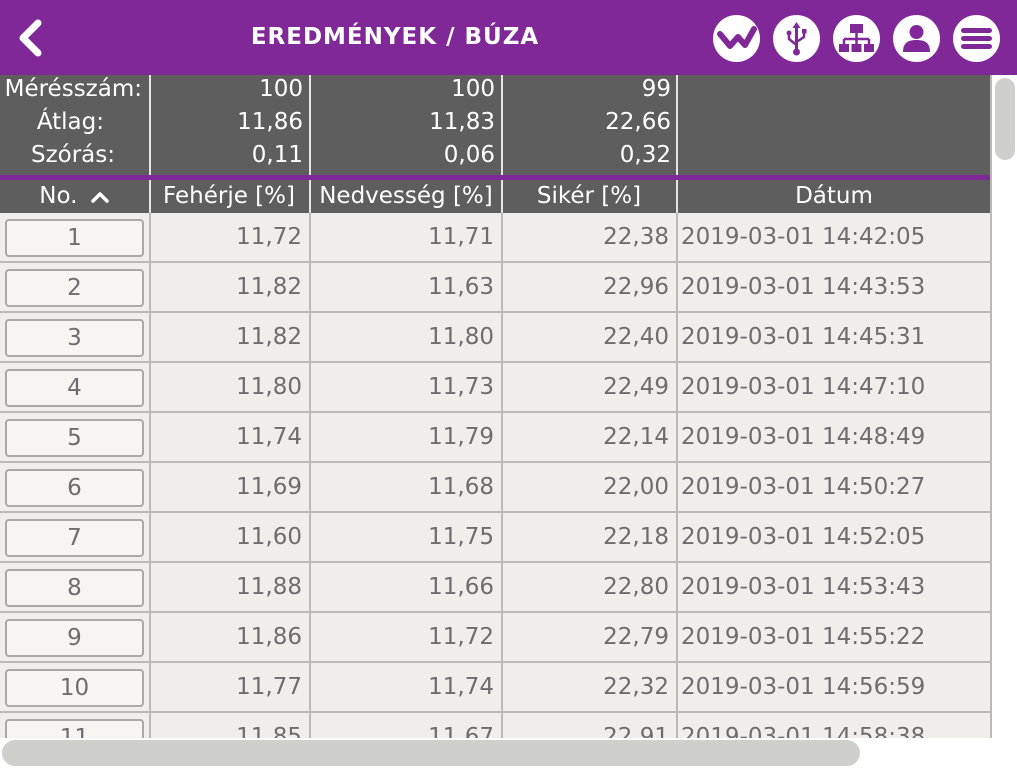 Image resolution: width=1017 pixels, height=769 pixels. I want to click on cell-date: 2019-03-01 14:56:59, so click(803, 687).